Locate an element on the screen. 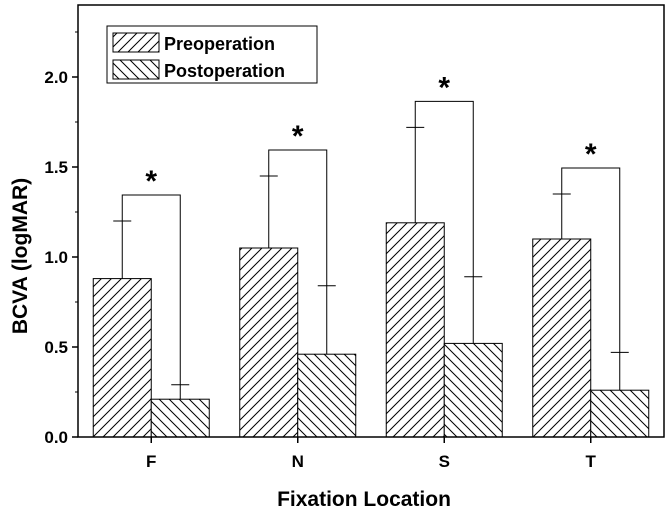 The image size is (668, 513). bar-postoperation-N is located at coordinates (327, 395).